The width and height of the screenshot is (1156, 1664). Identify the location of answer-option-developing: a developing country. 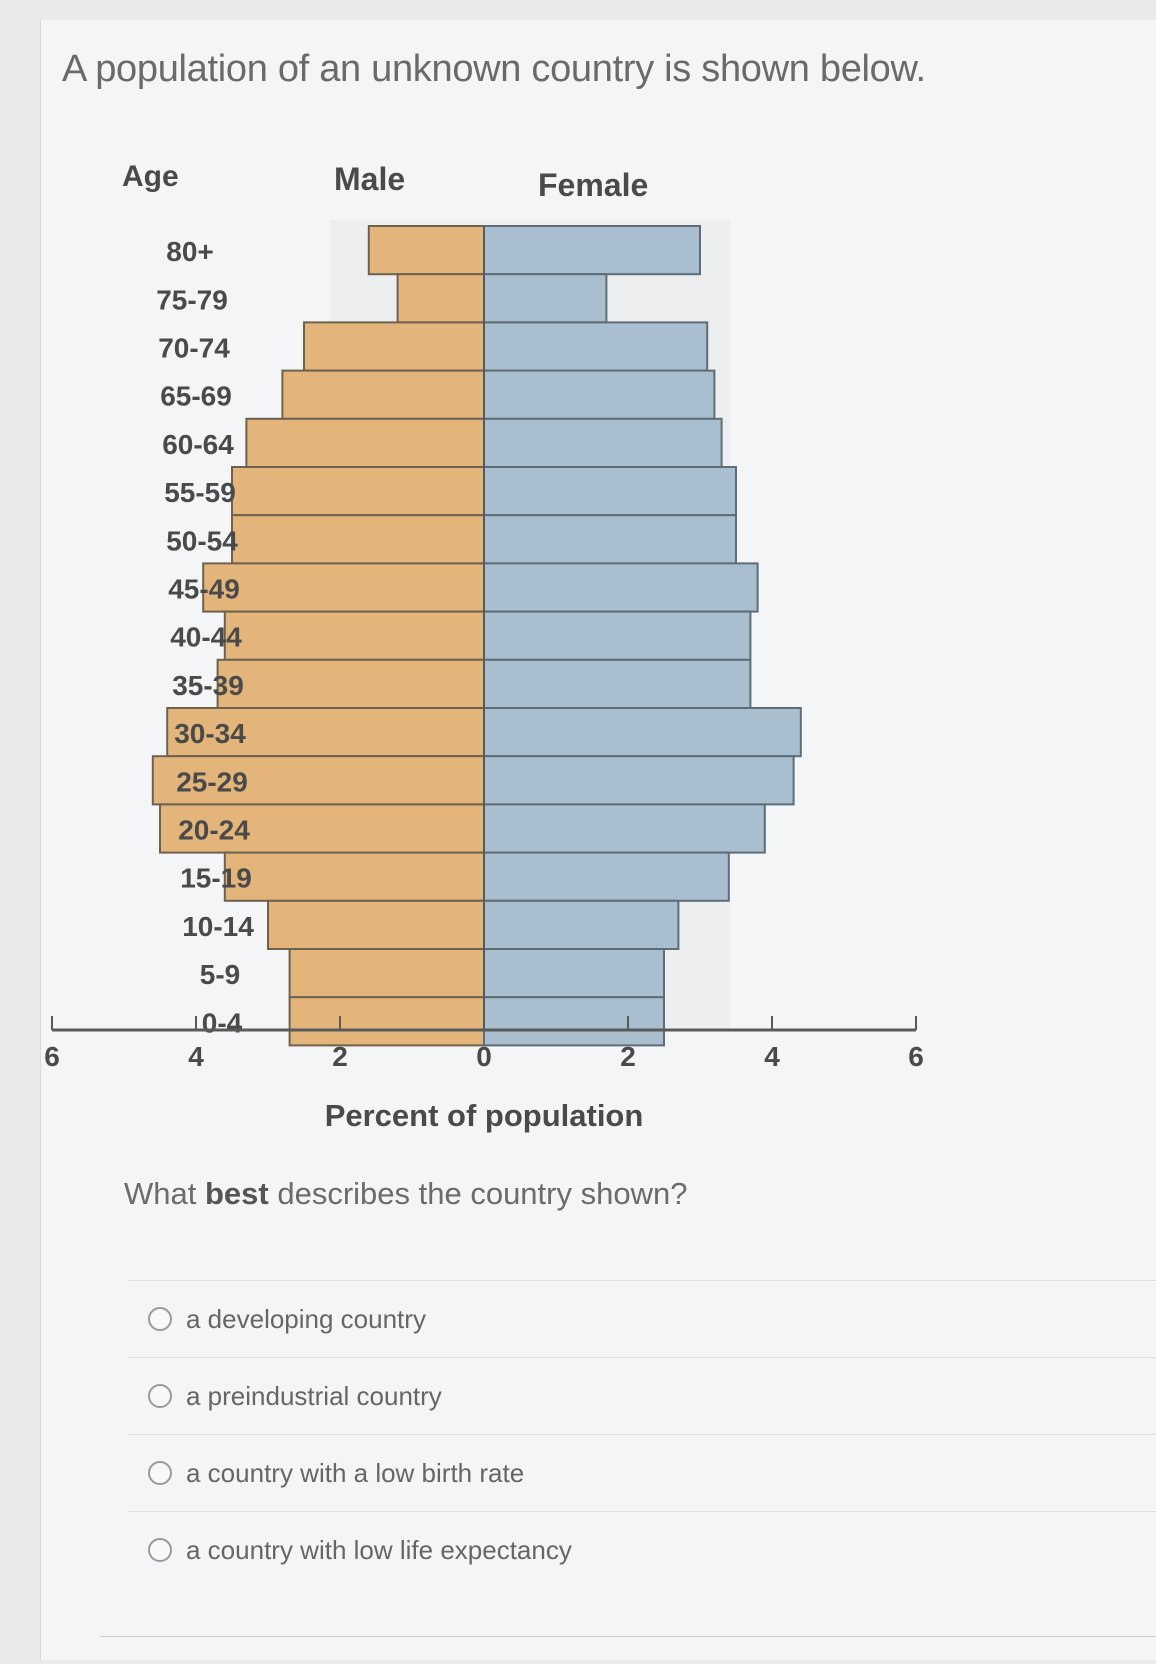
(642, 1318).